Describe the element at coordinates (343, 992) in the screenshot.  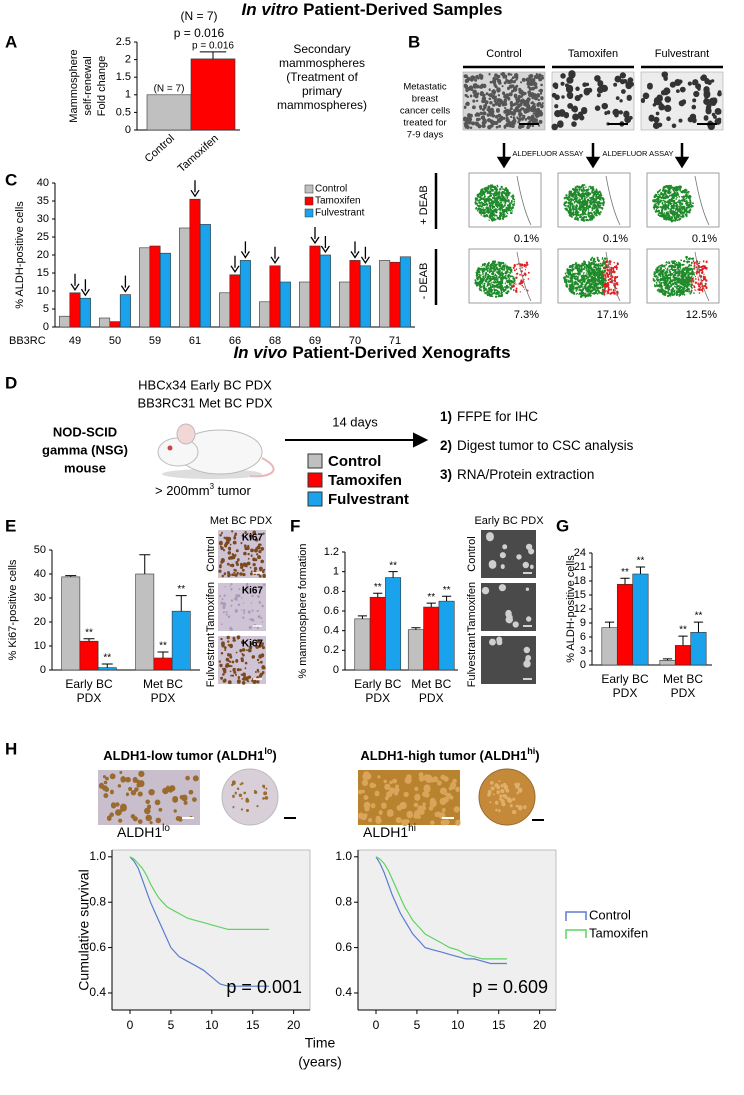
I see `y-tick-label: 0.4` at that location.